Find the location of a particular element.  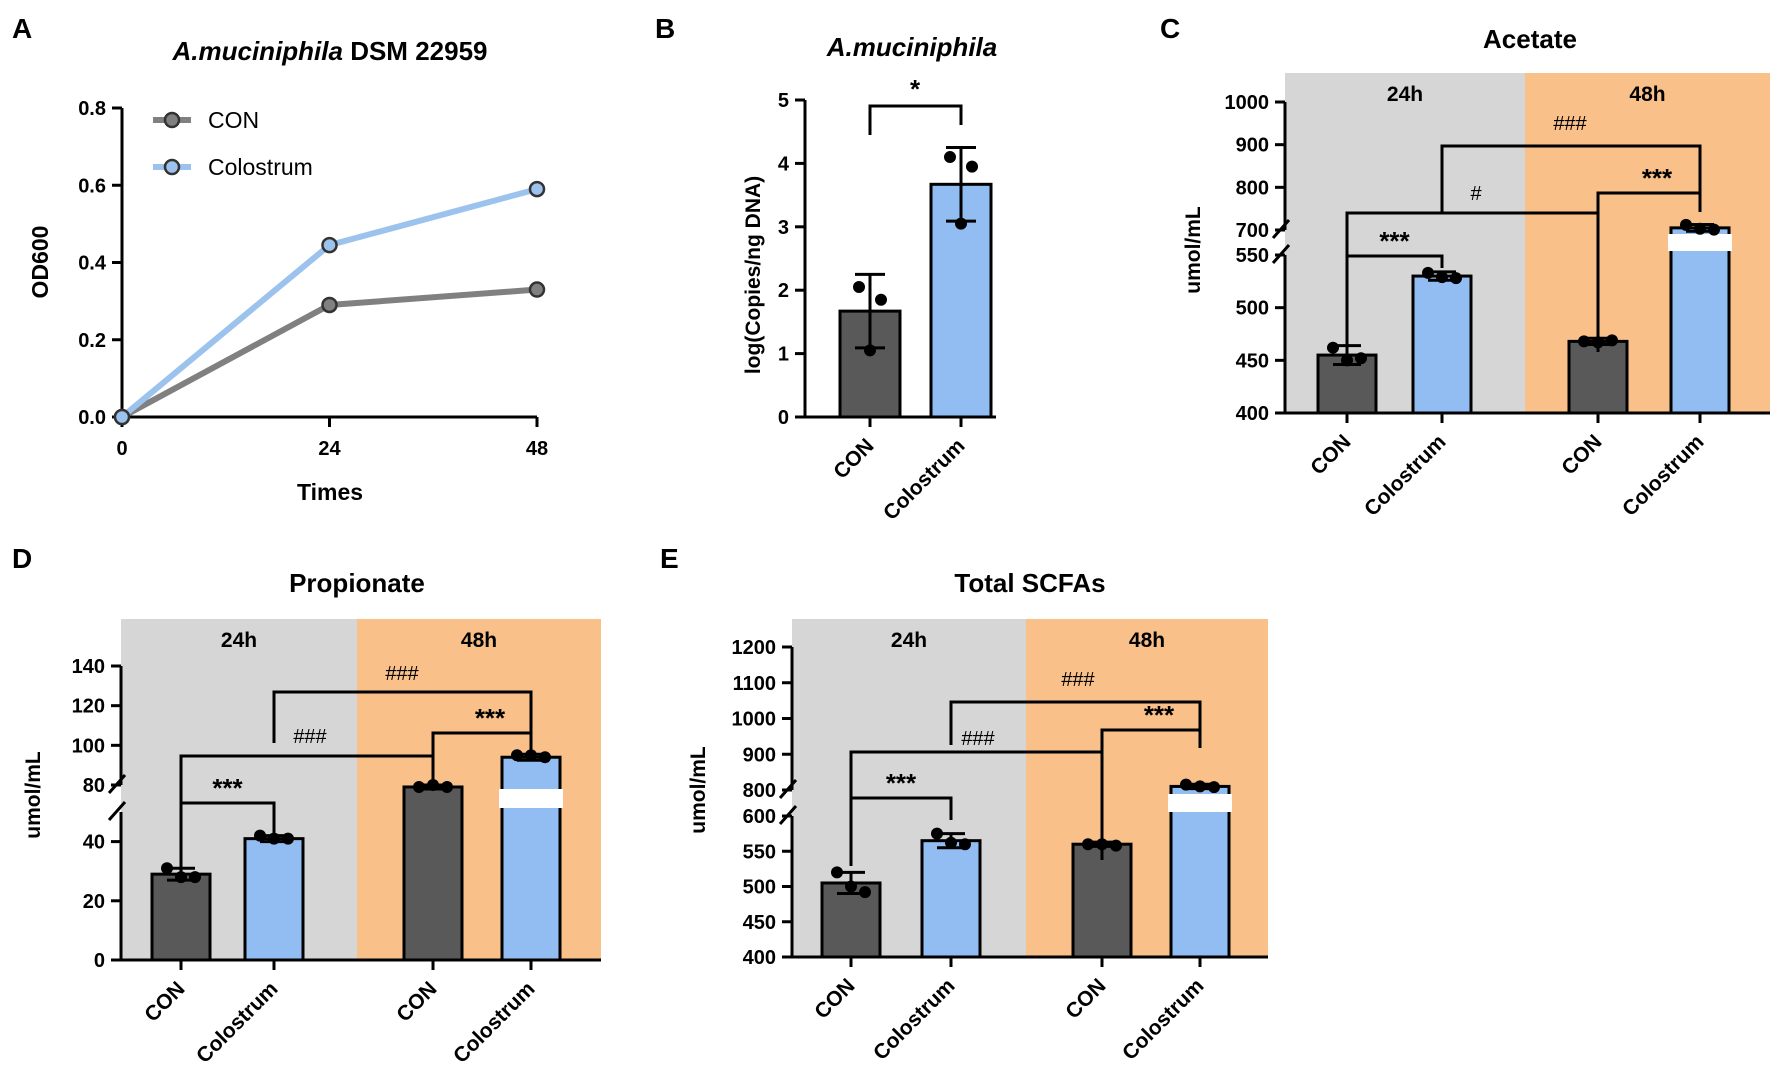

panel-c-ytick-label: 1000 is located at coordinates (1247, 103).